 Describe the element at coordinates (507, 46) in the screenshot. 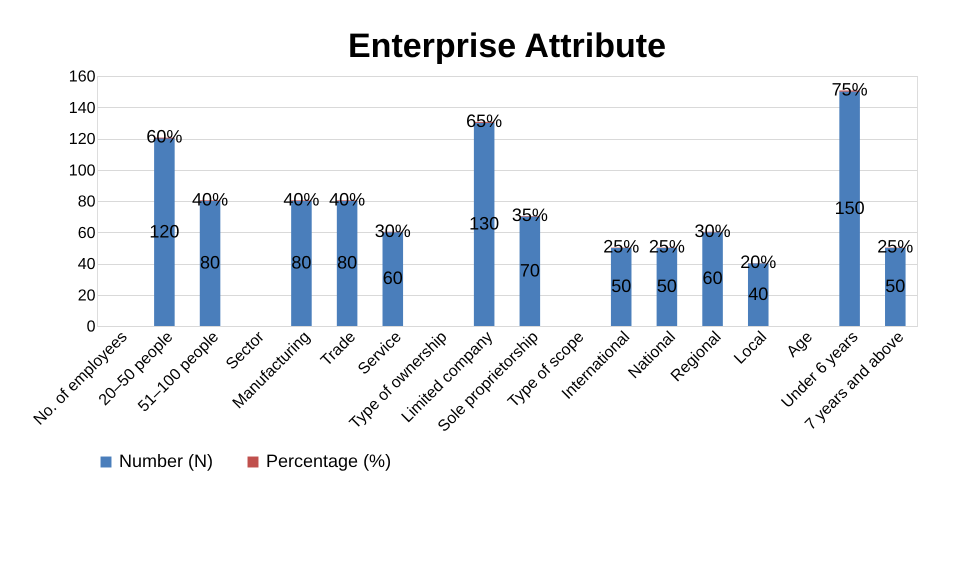

I see `chart-title: Enterprise Attribute` at that location.